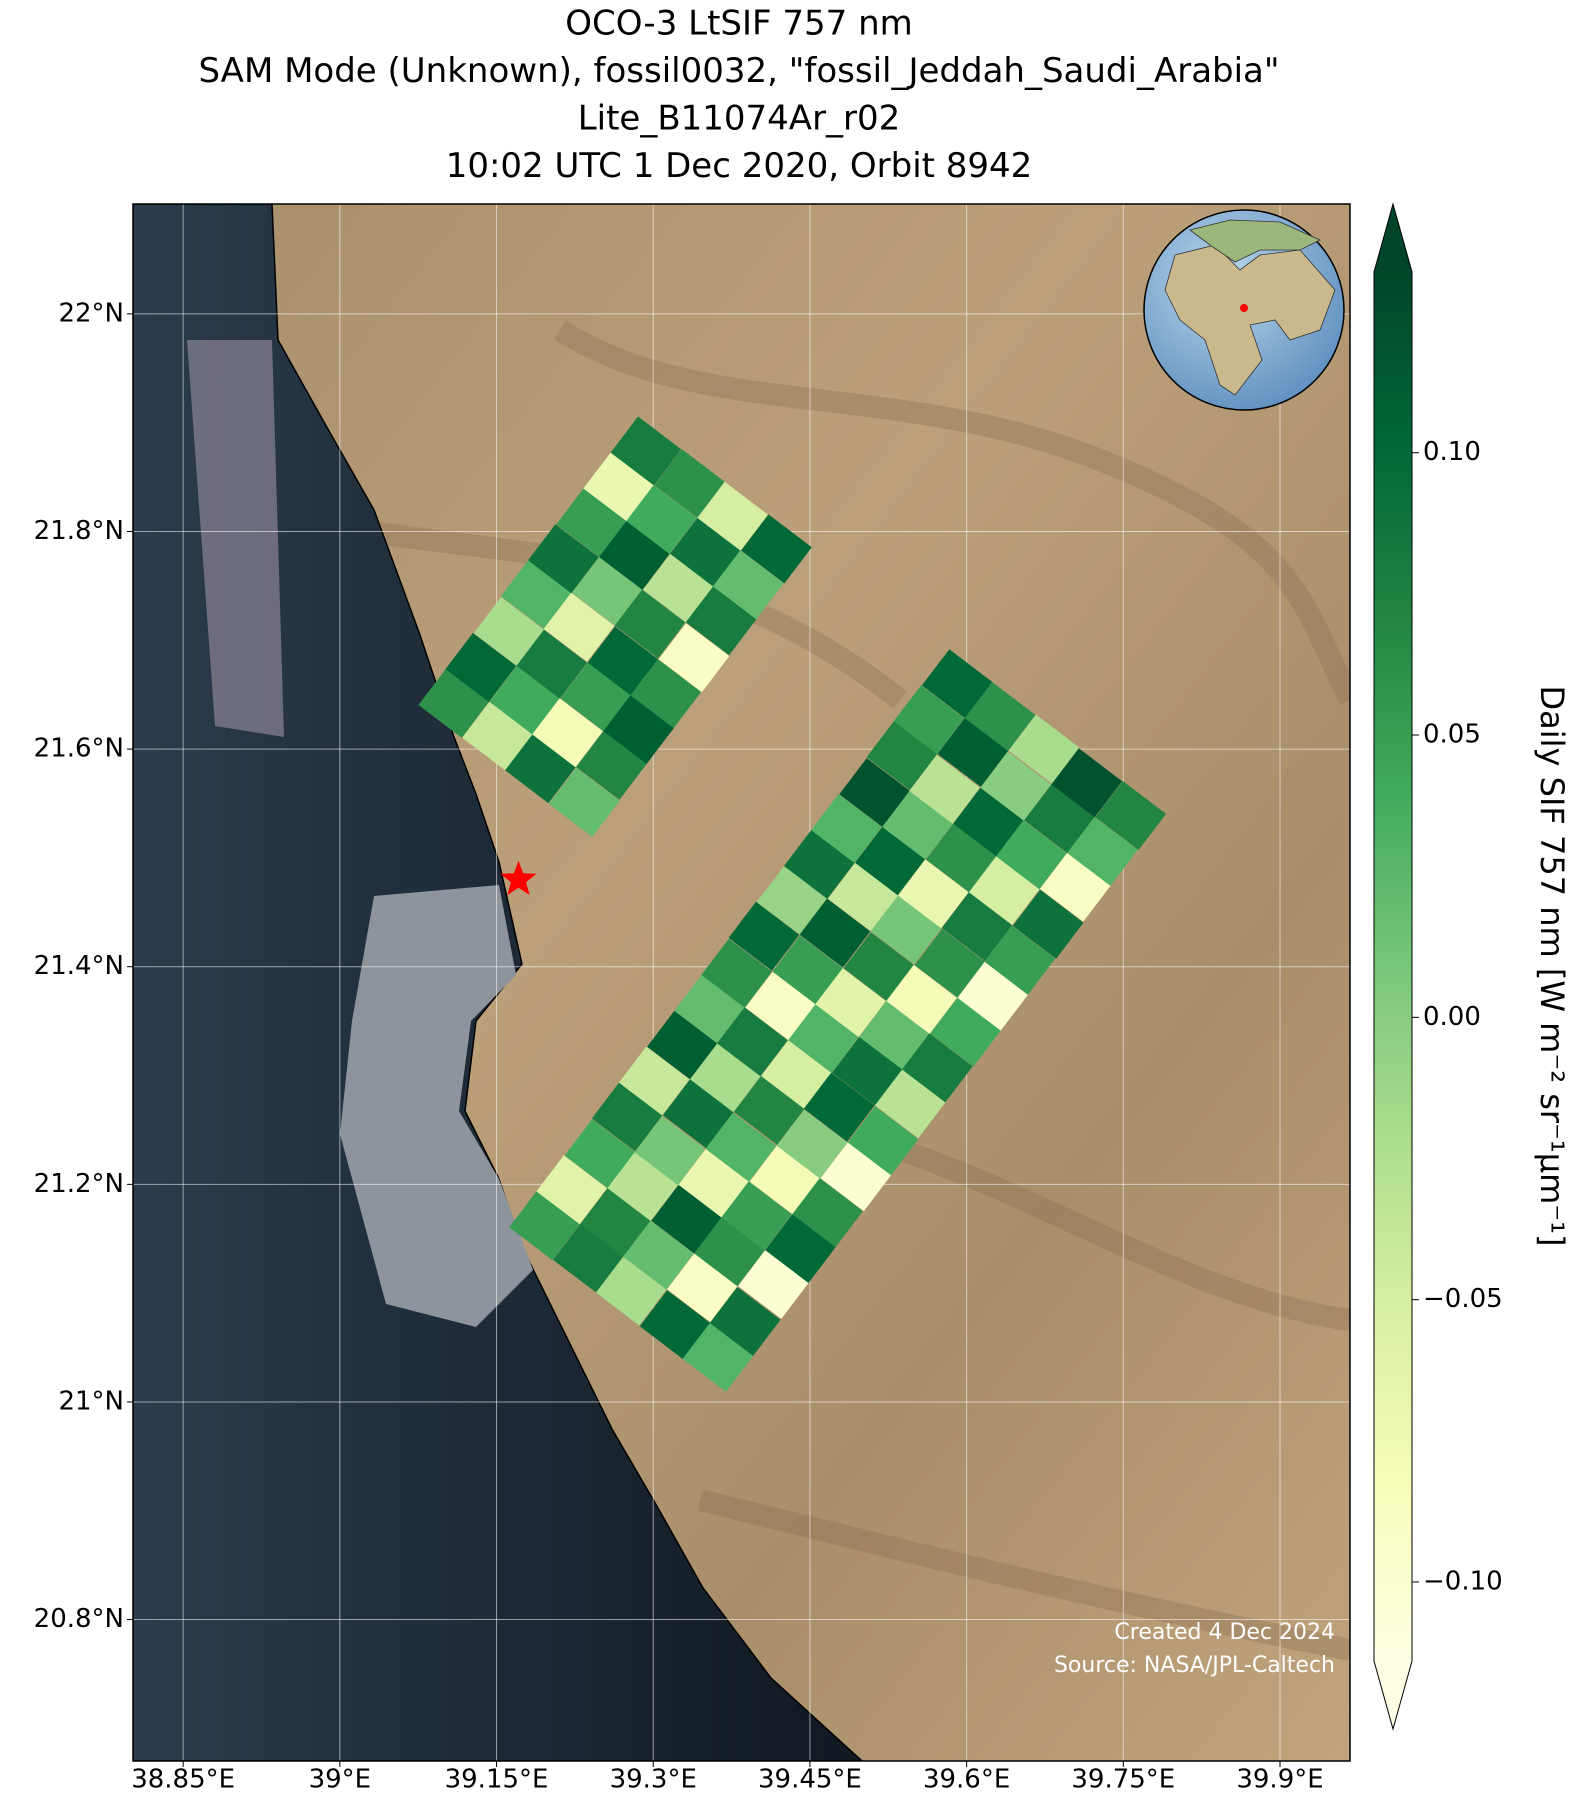  Describe the element at coordinates (1552, 966) in the screenshot. I see `colorbar-label: Daily SIF 757 nm [W m⁻² sr⁻¹μm⁻¹]` at that location.